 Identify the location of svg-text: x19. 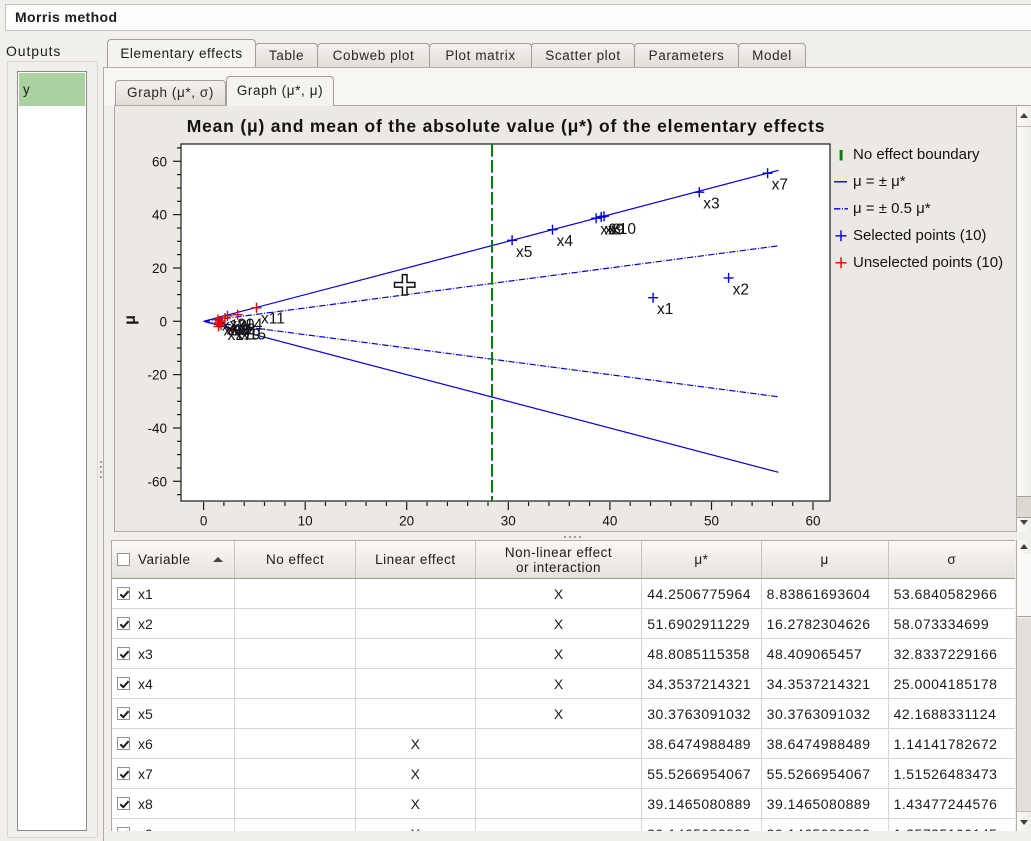
(248, 335).